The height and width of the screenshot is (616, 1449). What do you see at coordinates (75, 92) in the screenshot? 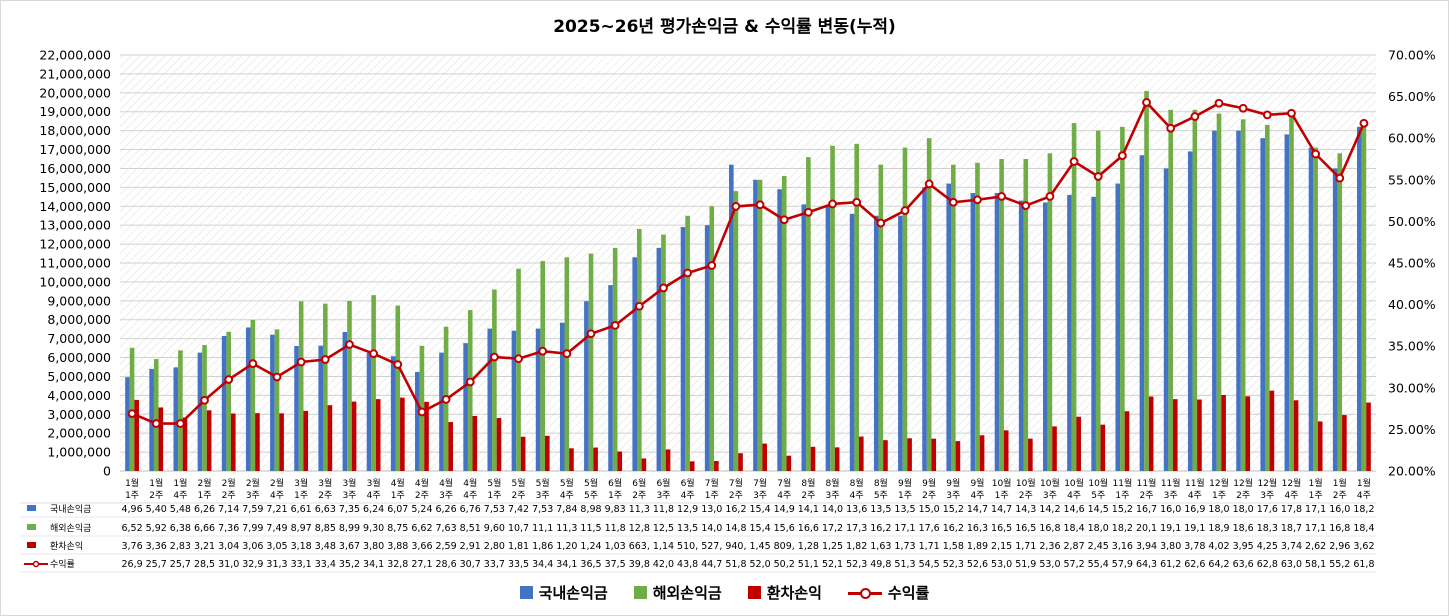
I see `y-tick-label: 20,000,000` at bounding box center [75, 92].